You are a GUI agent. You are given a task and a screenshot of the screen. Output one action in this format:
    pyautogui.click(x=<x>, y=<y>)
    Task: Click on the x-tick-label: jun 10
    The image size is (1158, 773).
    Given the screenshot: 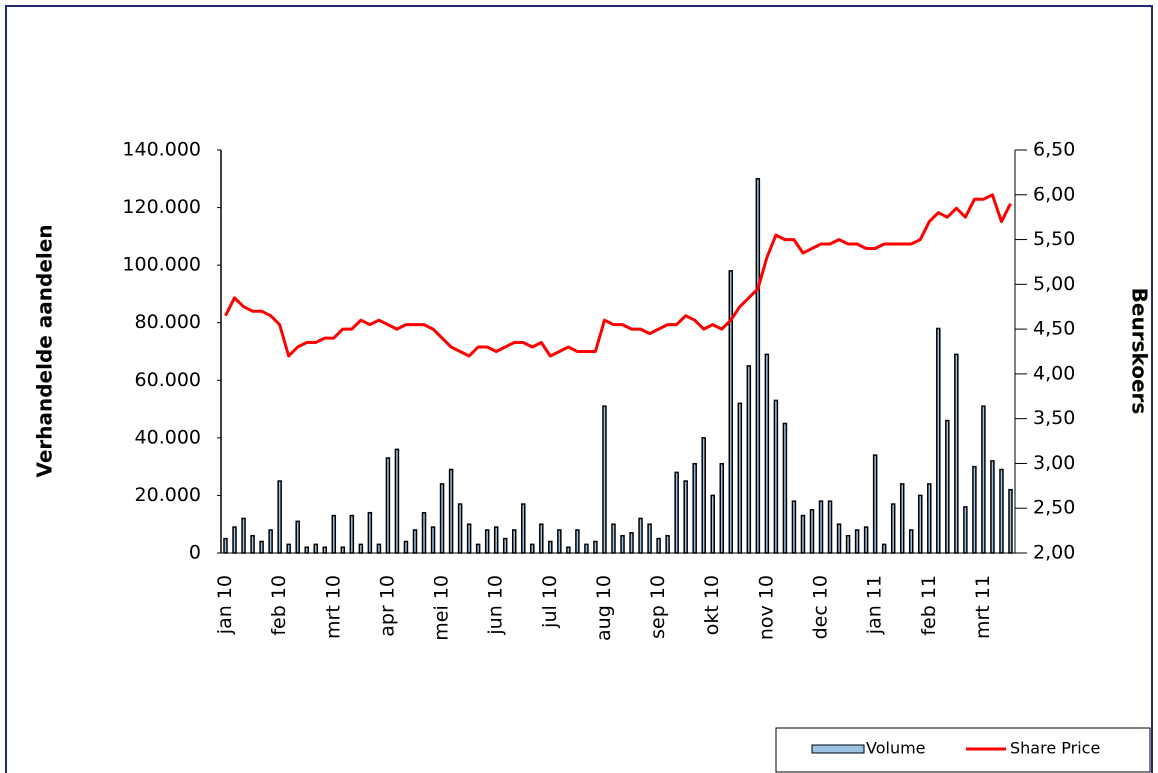 What is the action you would take?
    pyautogui.click(x=496, y=605)
    